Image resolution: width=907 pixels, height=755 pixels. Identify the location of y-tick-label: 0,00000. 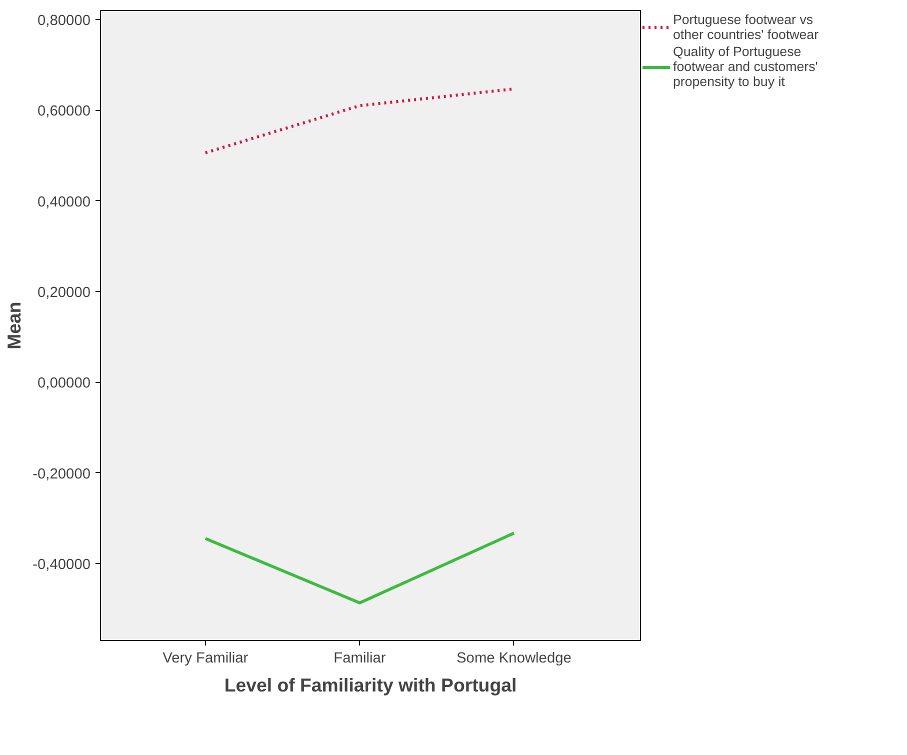
(64, 384).